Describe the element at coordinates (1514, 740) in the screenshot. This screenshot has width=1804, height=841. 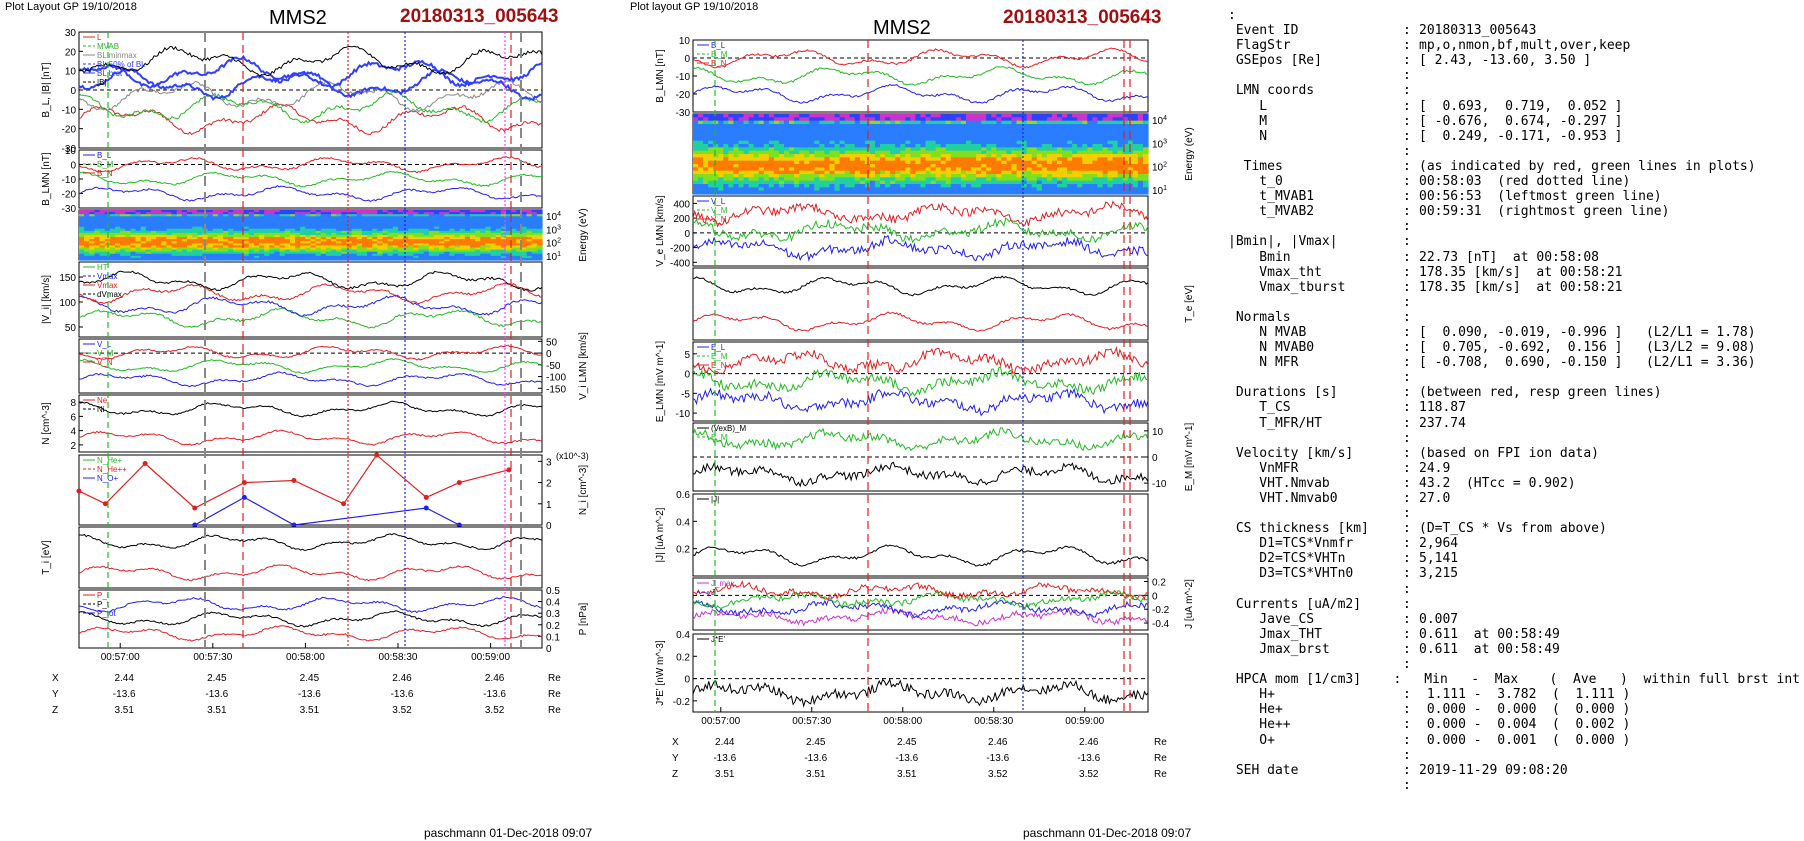
I see `summary-row: O+: 0.000 - 0.001 ( 0.000 )` at that location.